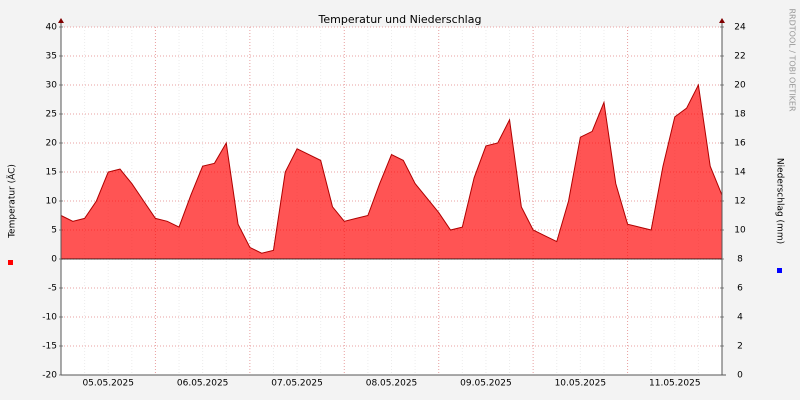  I want to click on y-axis-label: Temperatur (ÄC), so click(12, 201).